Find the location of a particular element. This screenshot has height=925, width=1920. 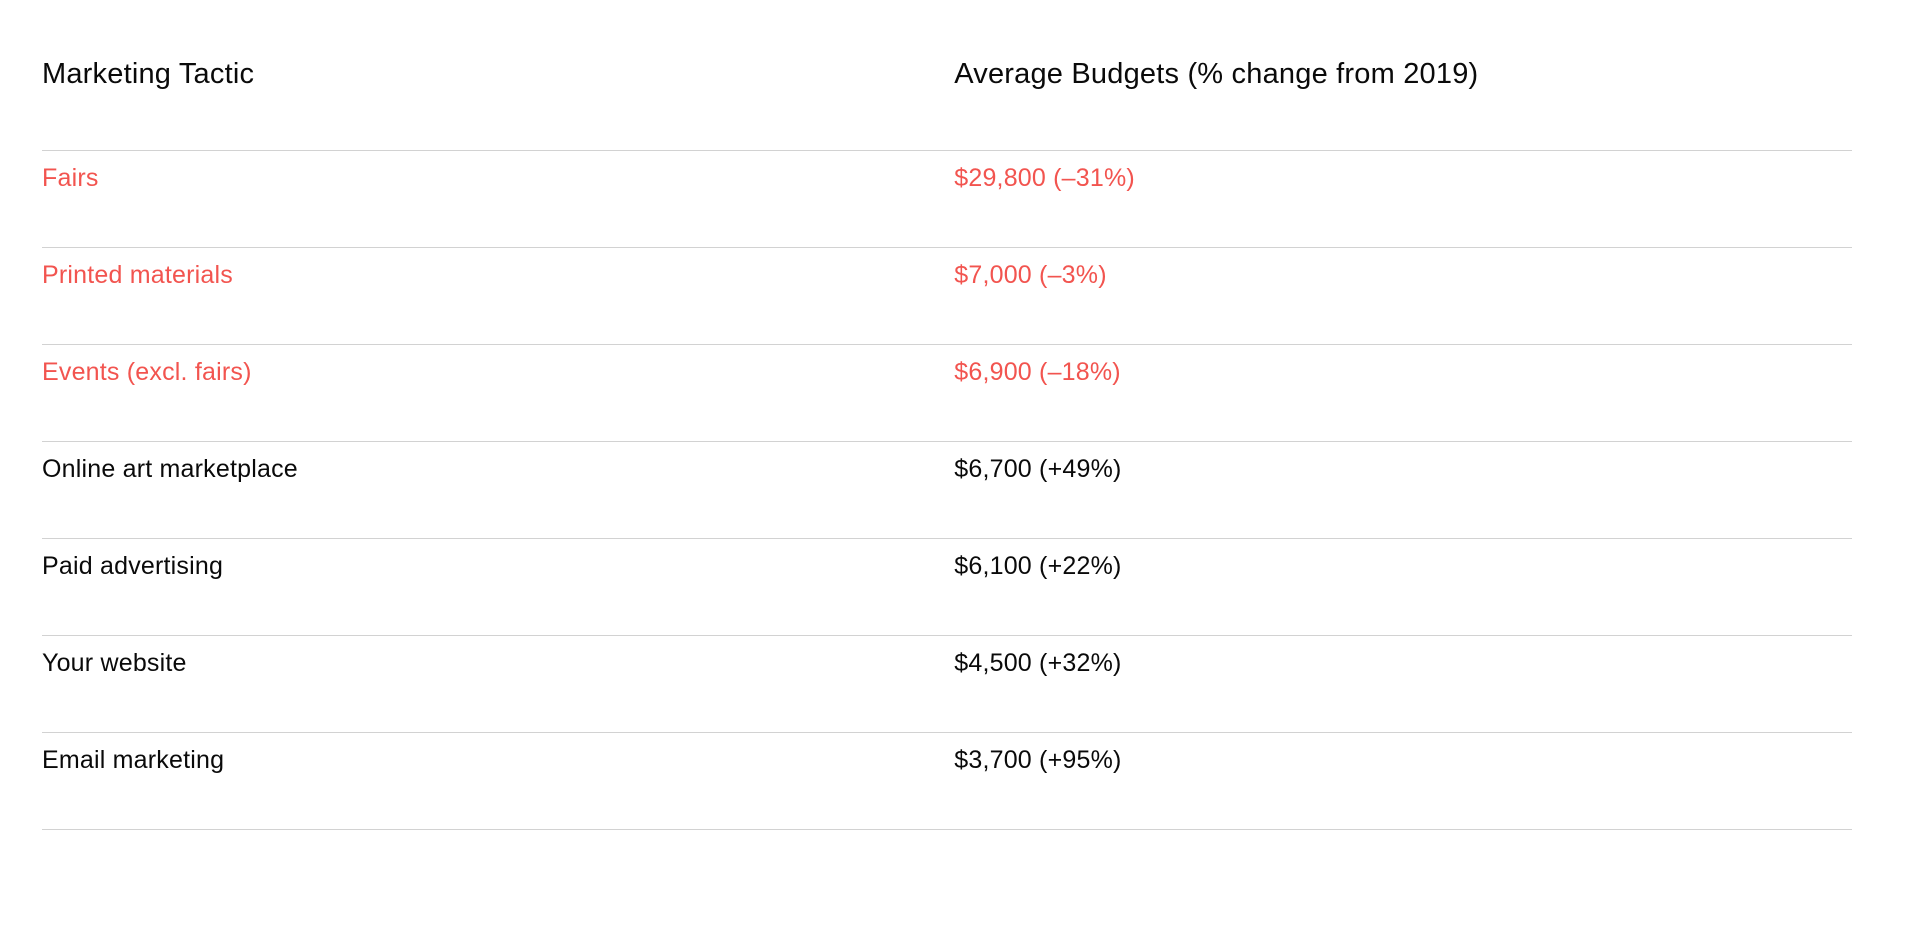

cell-budget: $3,700 (+95%) is located at coordinates (1038, 760).